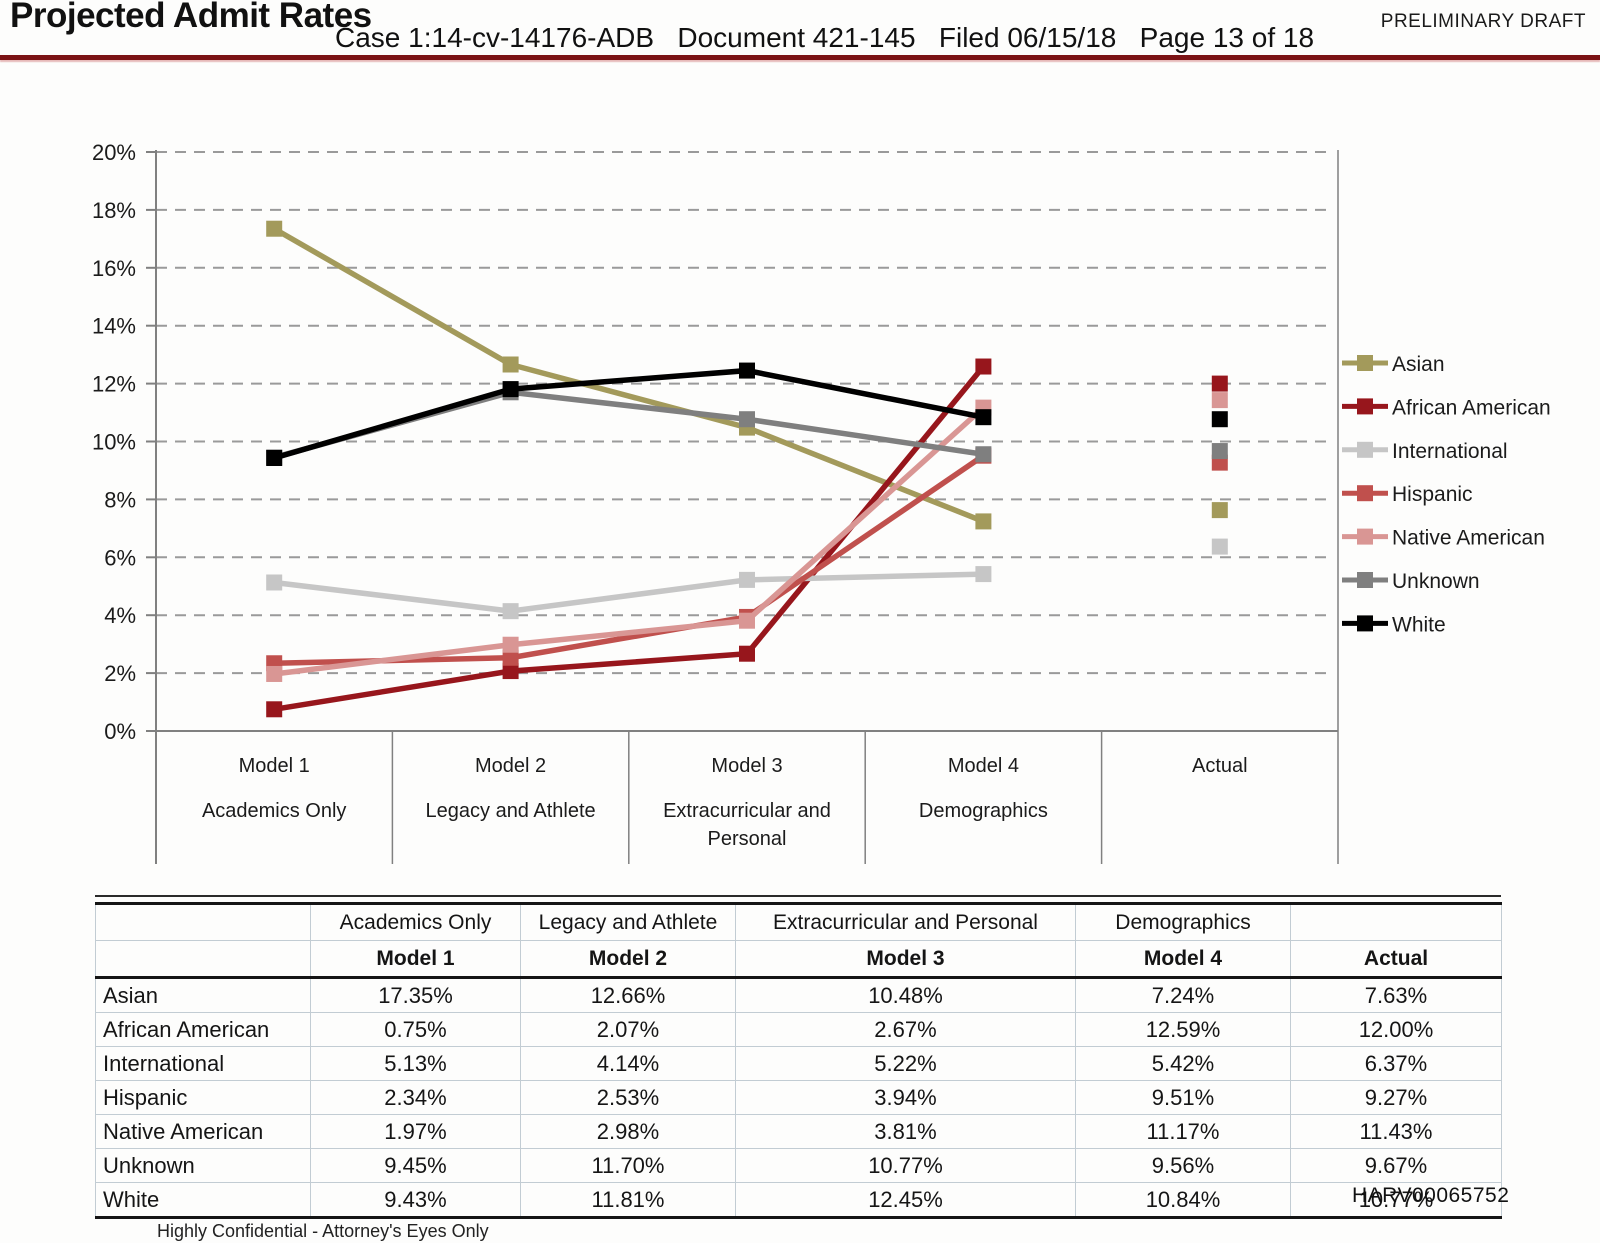 This screenshot has width=1600, height=1243. What do you see at coordinates (628, 1131) in the screenshot?
I see `value-cell: 2.98%` at bounding box center [628, 1131].